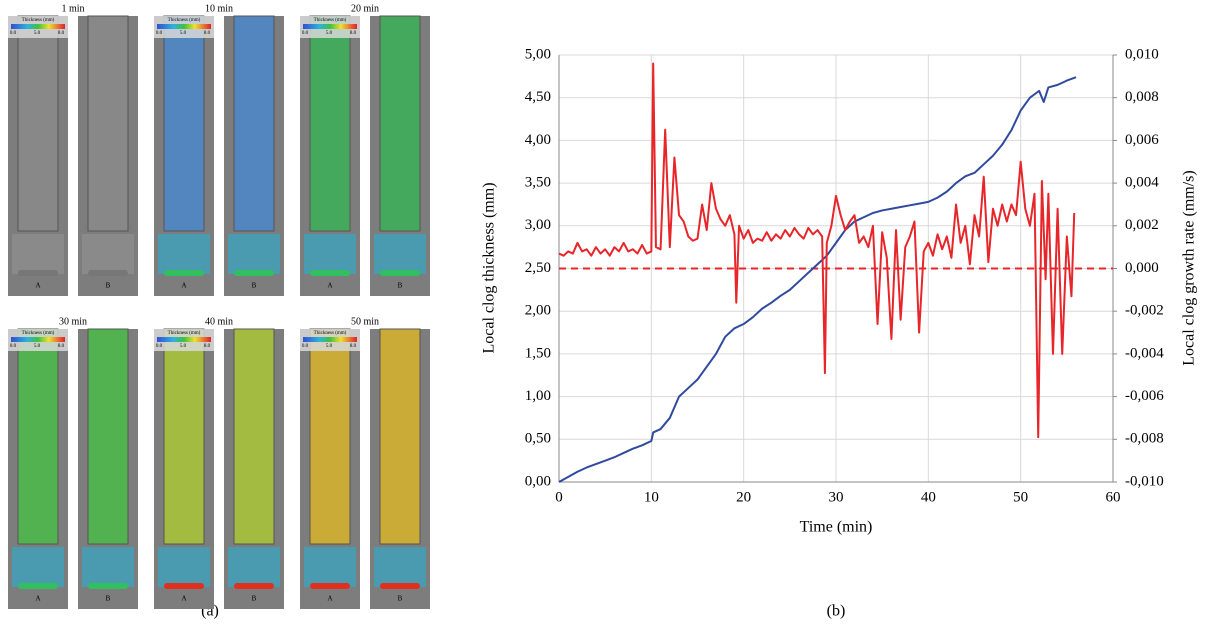  I want to click on y-tick-label: 0,50, so click(538, 439).